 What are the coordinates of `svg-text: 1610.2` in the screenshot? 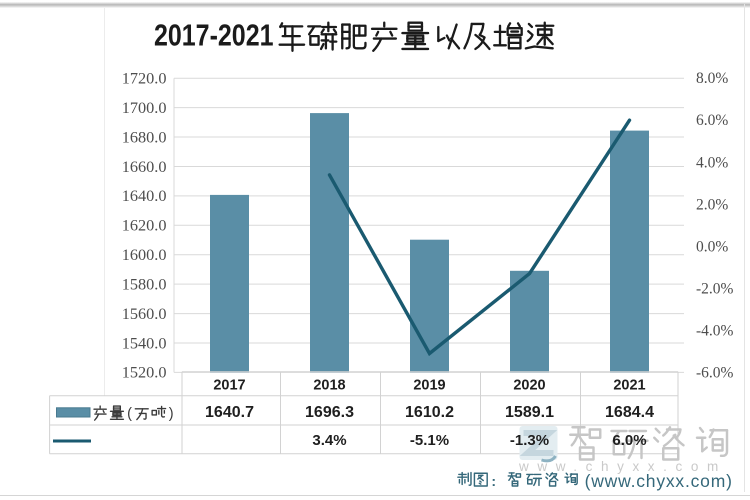 It's located at (429, 412).